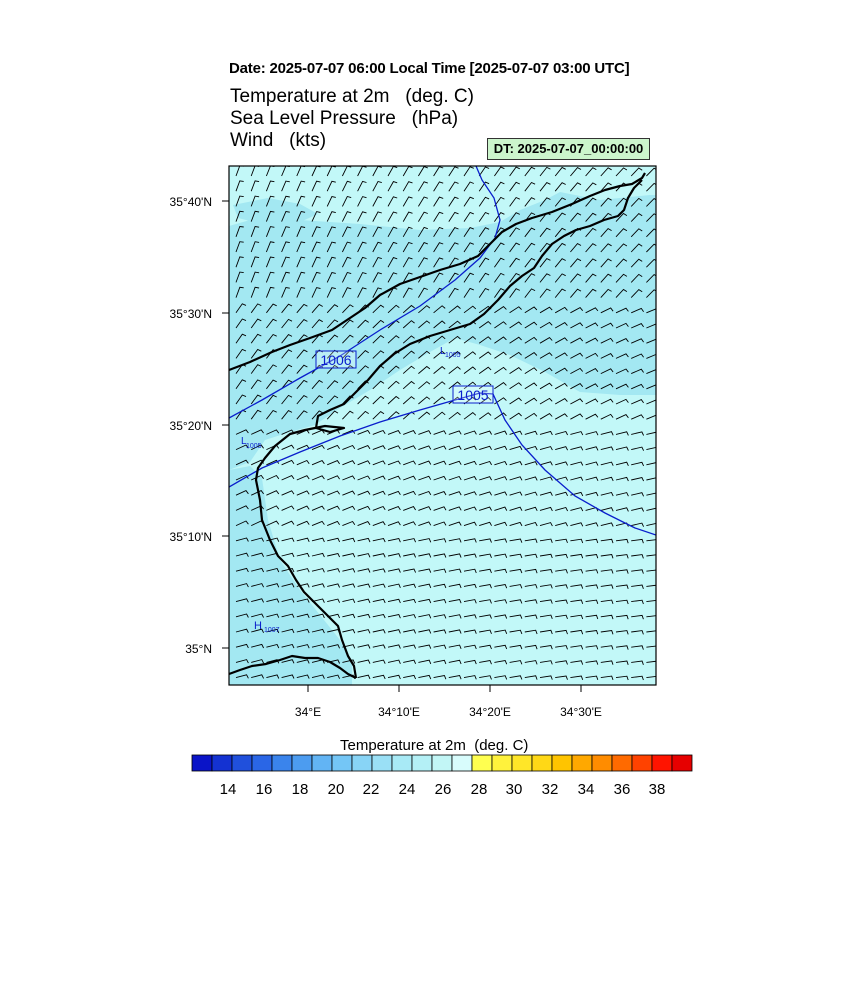 The width and height of the screenshot is (864, 1008). What do you see at coordinates (482, 763) in the screenshot?
I see `colorbar-swatch` at bounding box center [482, 763].